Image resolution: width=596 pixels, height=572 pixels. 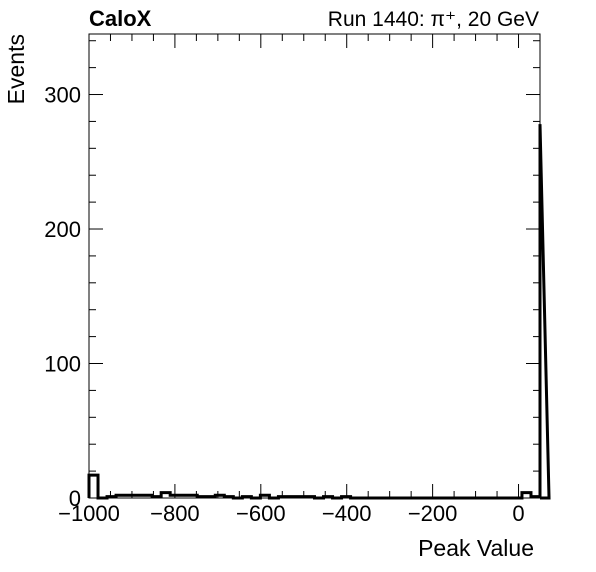 What do you see at coordinates (16, 69) in the screenshot?
I see `y-axis-label: Events` at bounding box center [16, 69].